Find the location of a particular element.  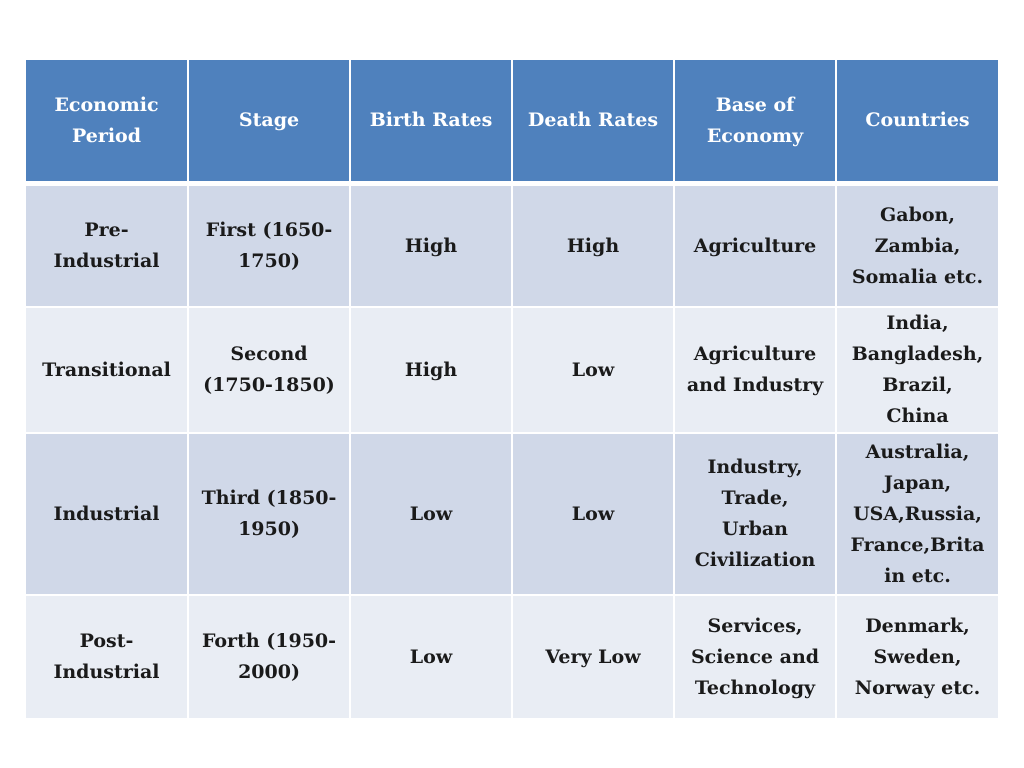

cell-line: Trade, is located at coordinates (755, 498).